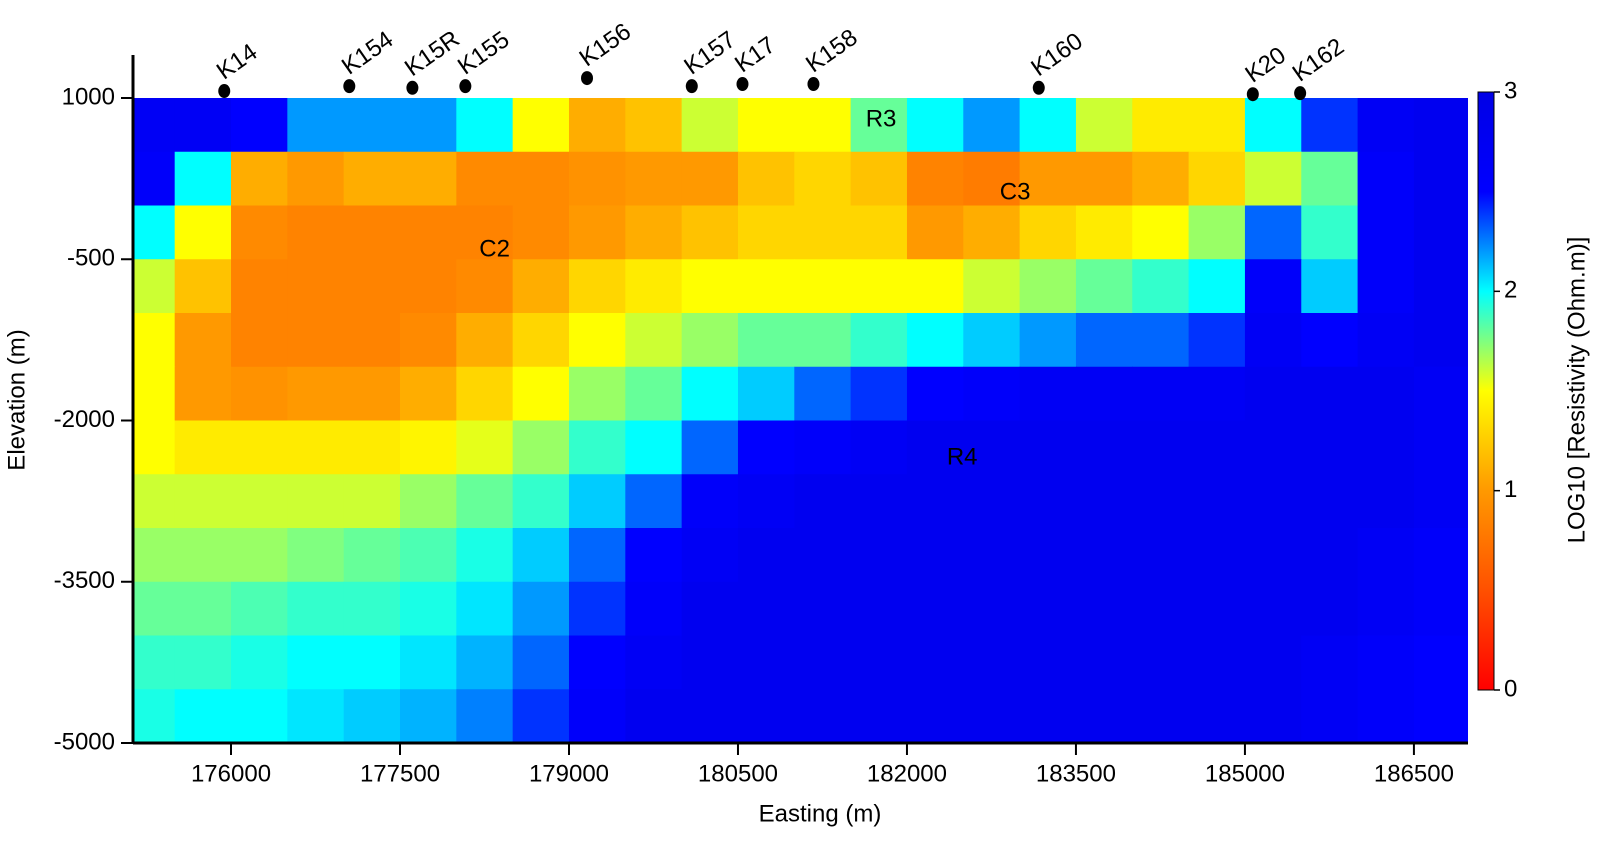 The height and width of the screenshot is (851, 1599). What do you see at coordinates (962, 456) in the screenshot?
I see `region-label: R4` at bounding box center [962, 456].